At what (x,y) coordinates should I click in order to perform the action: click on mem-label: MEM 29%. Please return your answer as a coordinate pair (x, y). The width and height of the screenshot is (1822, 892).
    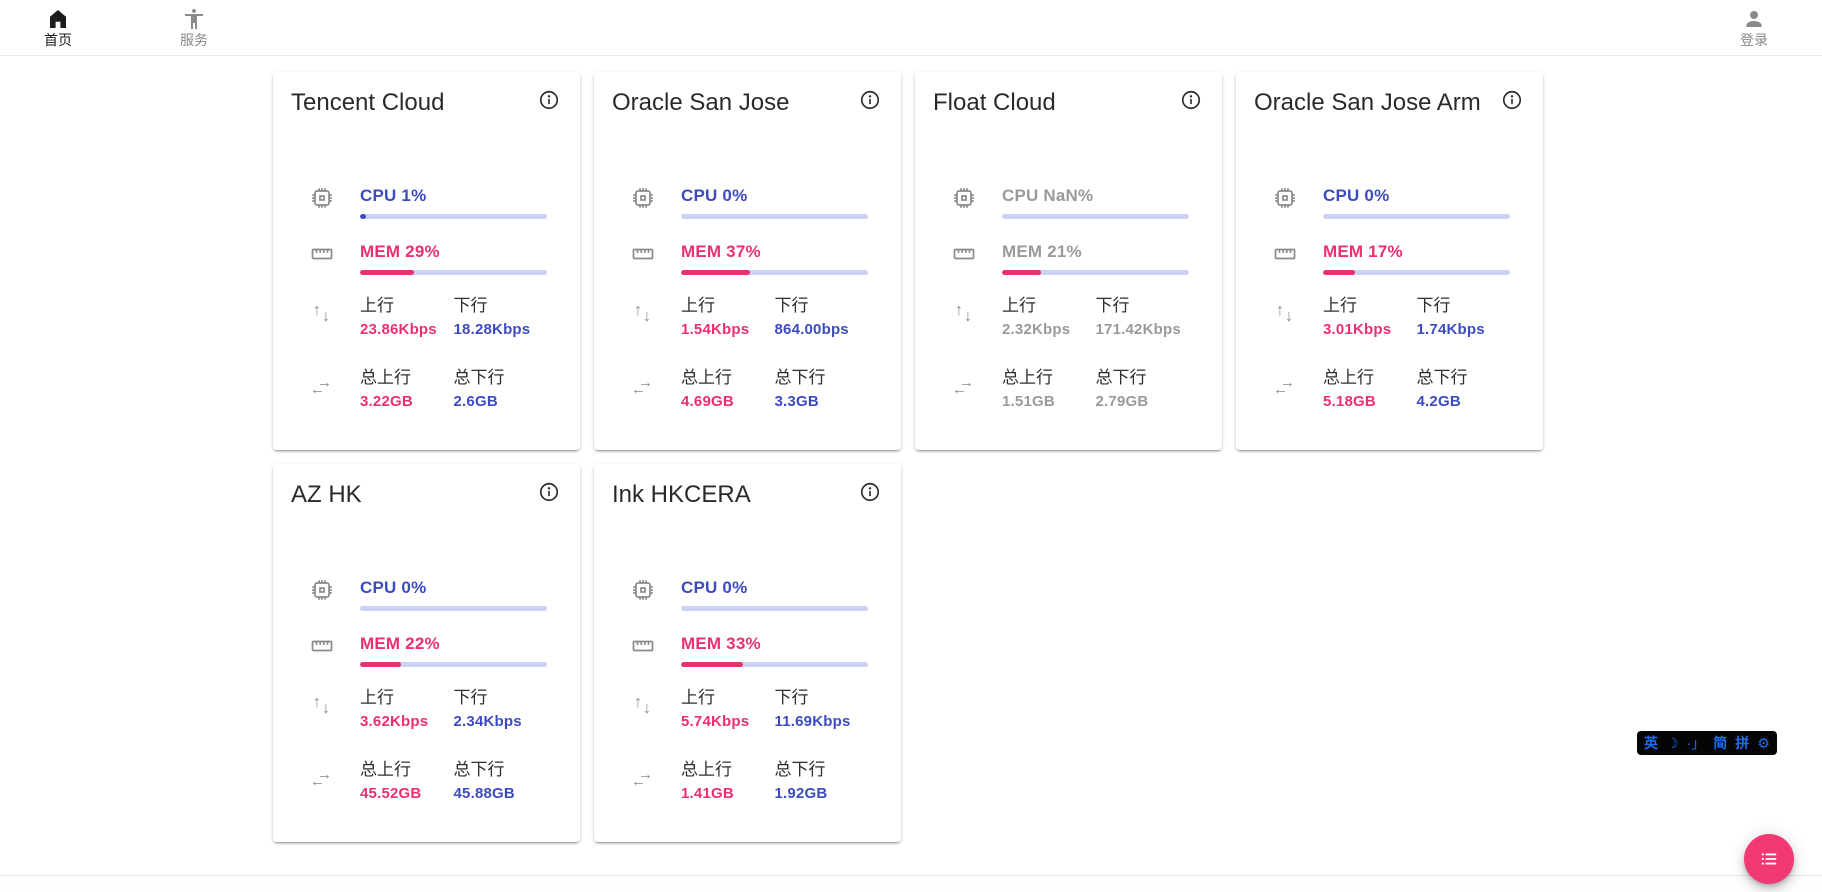
    Looking at the image, I should click on (400, 251).